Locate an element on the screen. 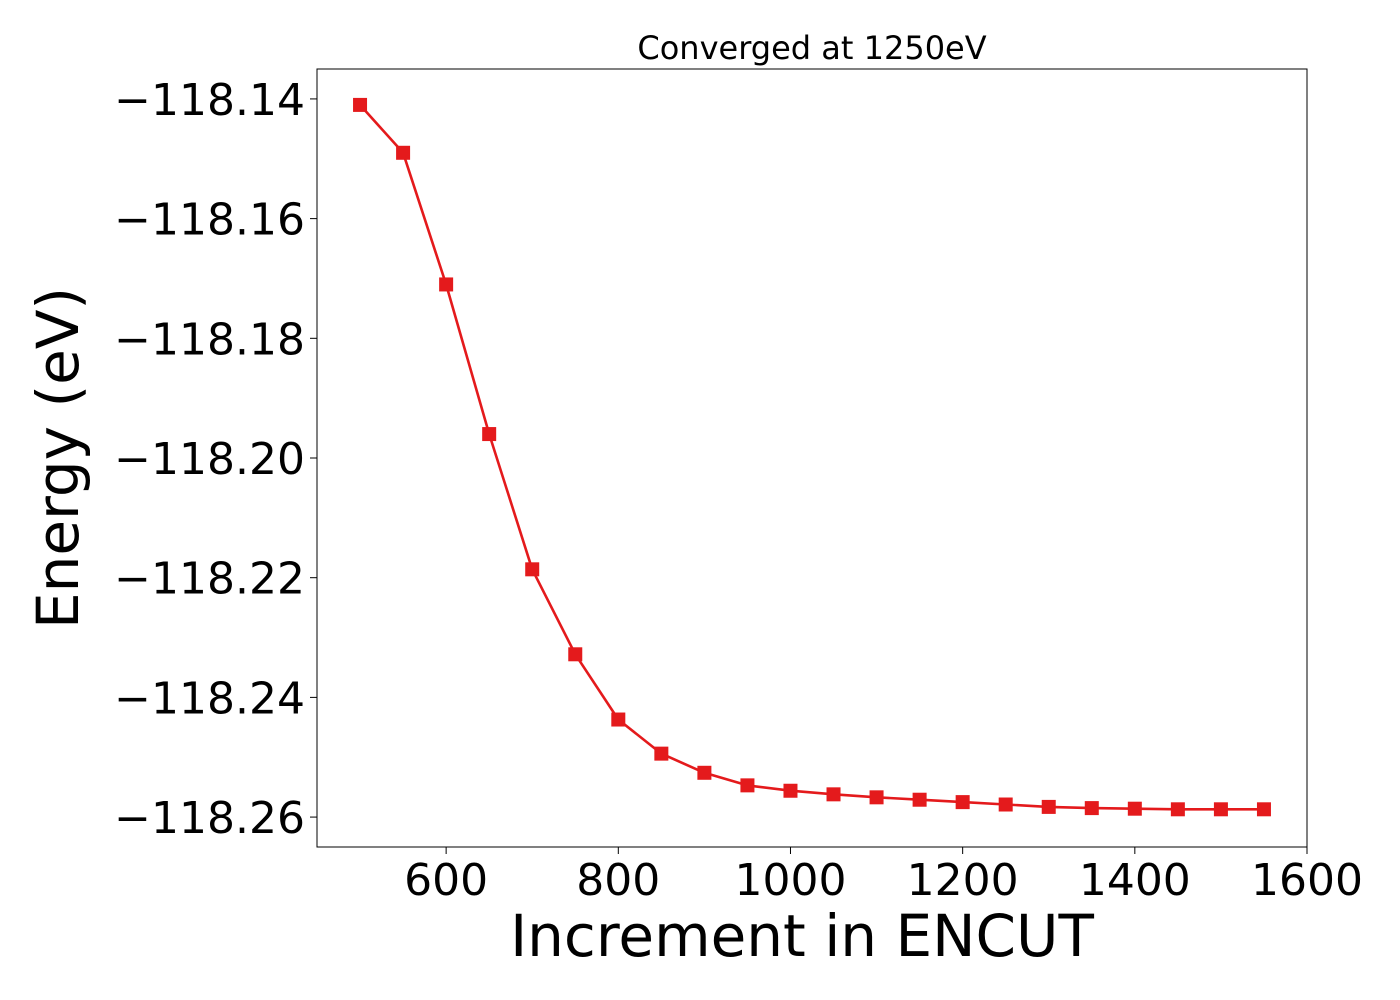 The height and width of the screenshot is (1000, 1400). chart-title: Converged at 1250eV is located at coordinates (811, 48).